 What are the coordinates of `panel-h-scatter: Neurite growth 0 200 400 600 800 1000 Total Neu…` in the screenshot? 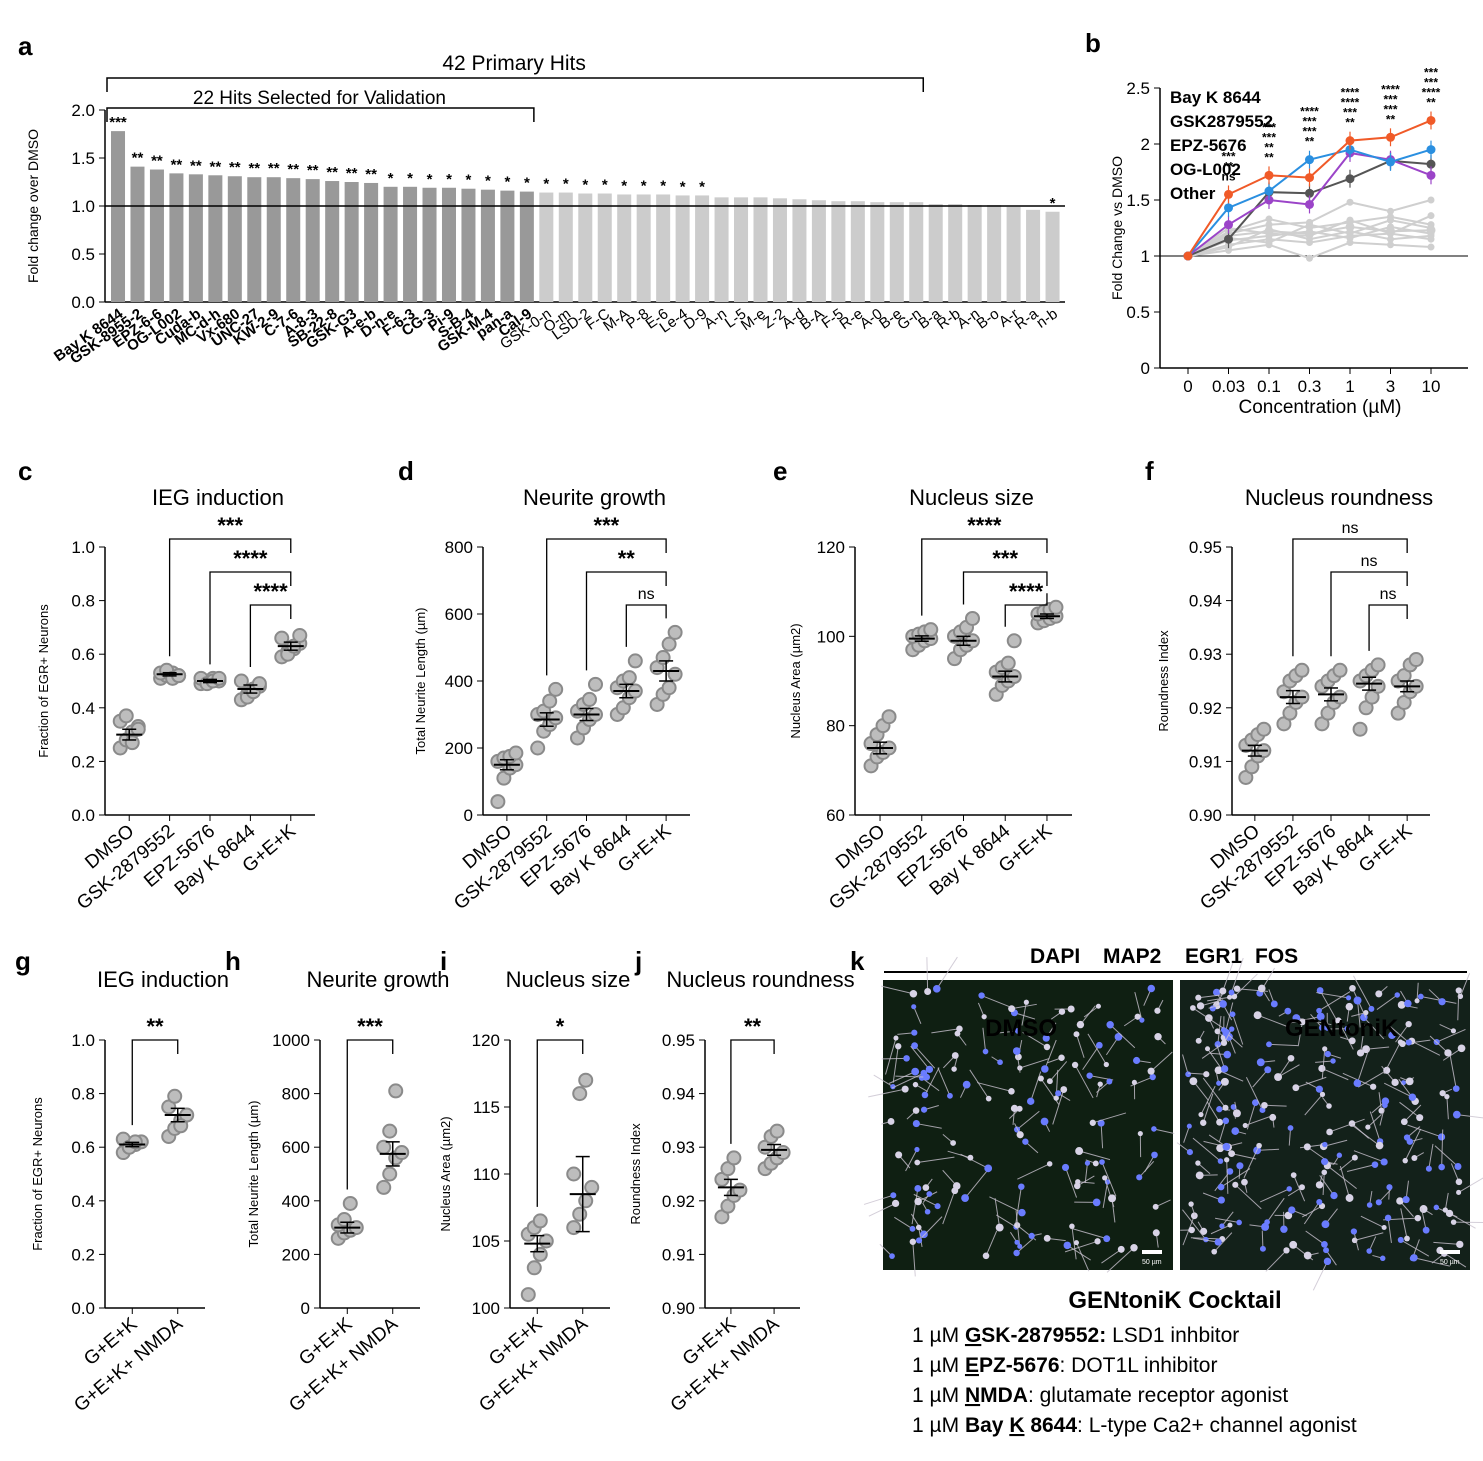 It's located at (348, 1191).